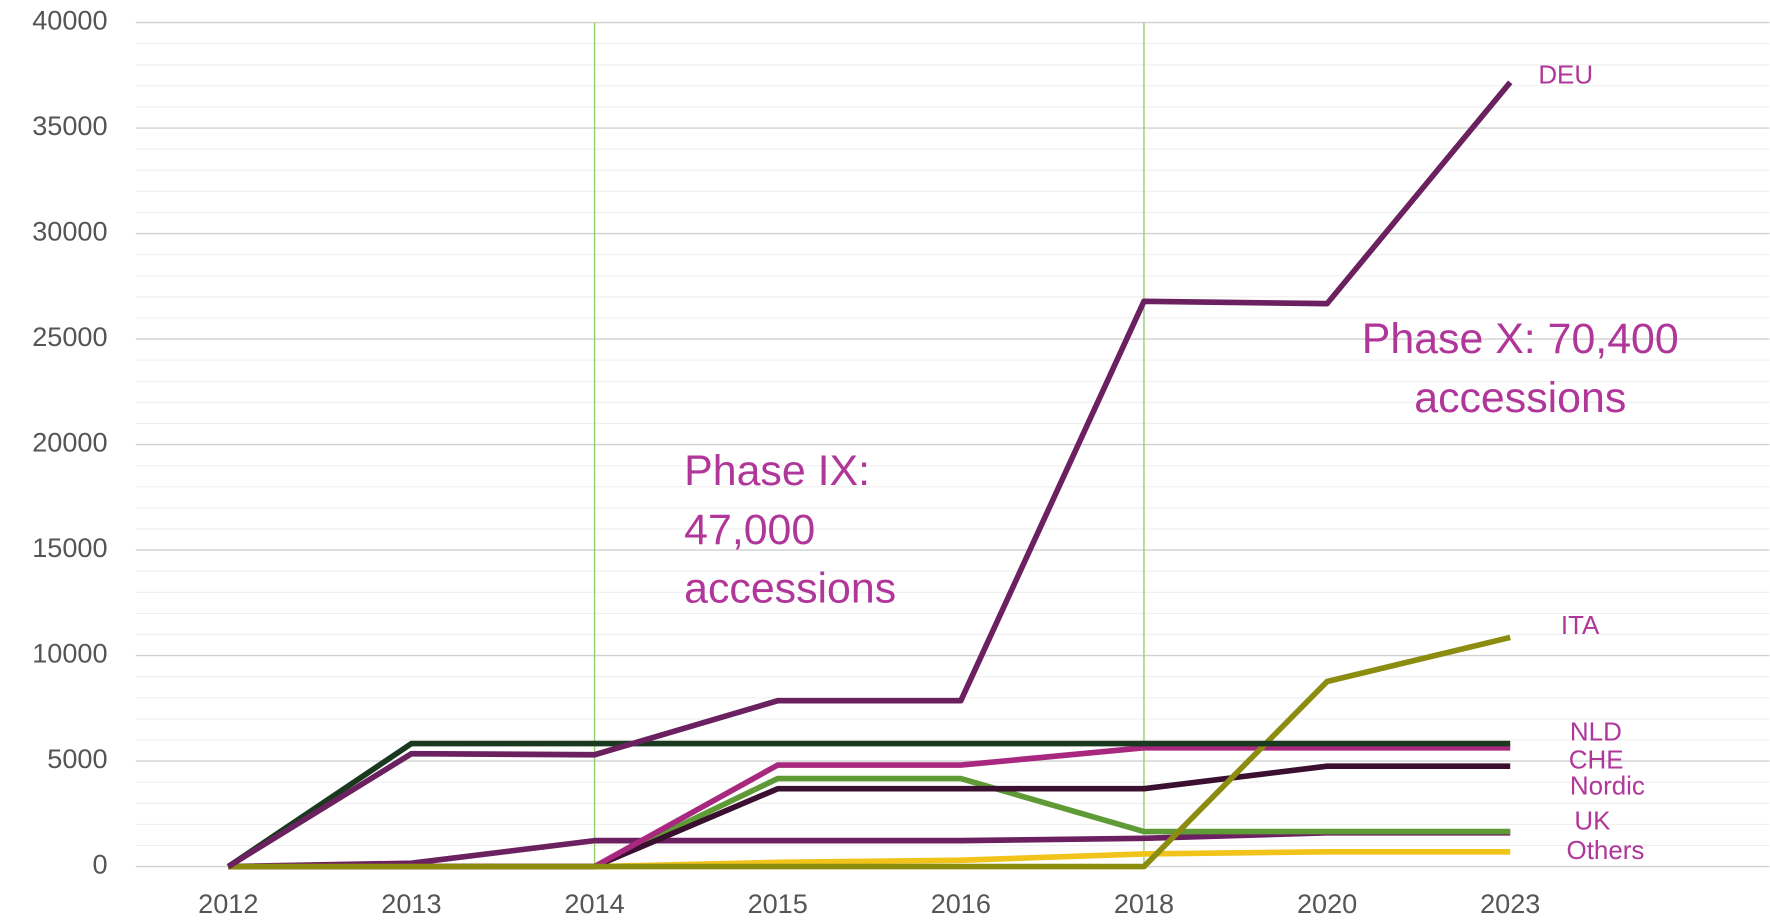 This screenshot has width=1770, height=923. What do you see at coordinates (777, 471) in the screenshot?
I see `annotation: Phase IX:` at bounding box center [777, 471].